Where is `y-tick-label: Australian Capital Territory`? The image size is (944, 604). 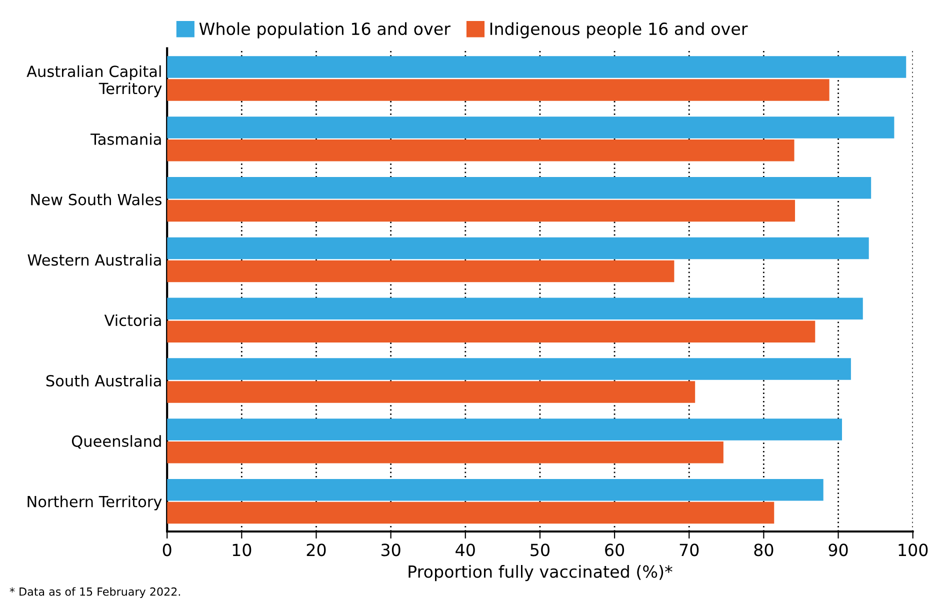
y-tick-label: Australian Capital Territory is located at coordinates (94, 81).